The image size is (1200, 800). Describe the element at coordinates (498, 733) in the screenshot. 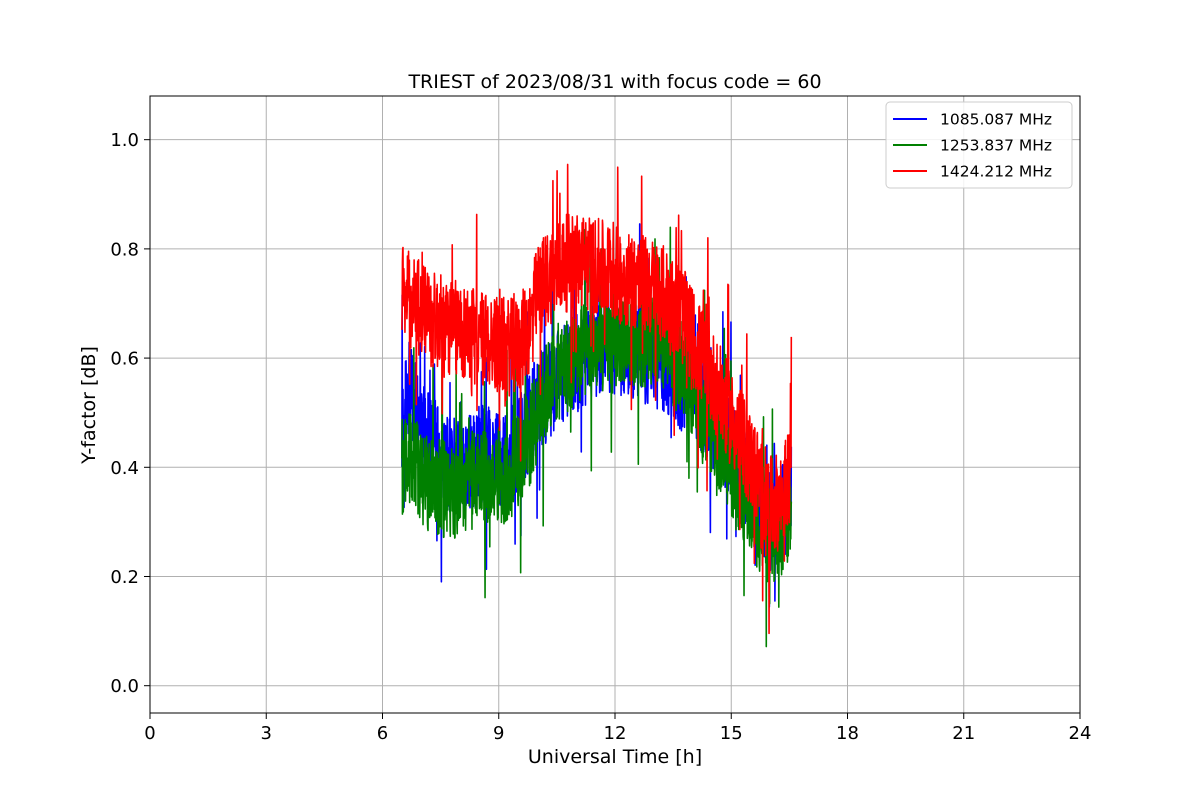

I see `x-tick-label: 9` at that location.